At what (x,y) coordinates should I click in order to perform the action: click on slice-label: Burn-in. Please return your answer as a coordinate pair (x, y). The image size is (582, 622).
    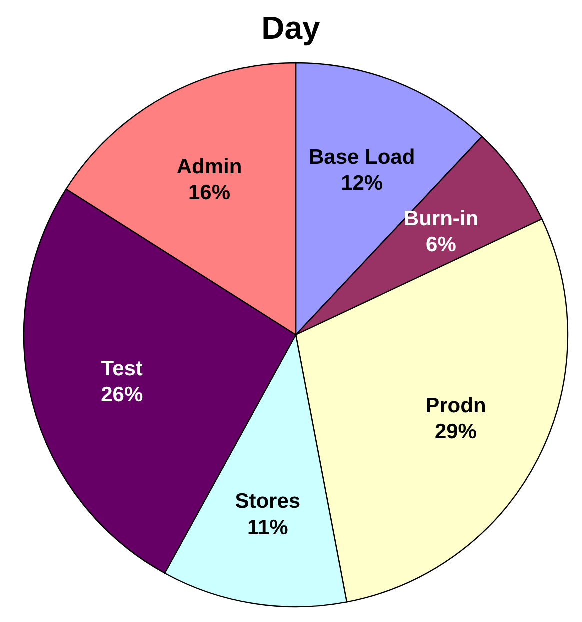
    Looking at the image, I should click on (441, 218).